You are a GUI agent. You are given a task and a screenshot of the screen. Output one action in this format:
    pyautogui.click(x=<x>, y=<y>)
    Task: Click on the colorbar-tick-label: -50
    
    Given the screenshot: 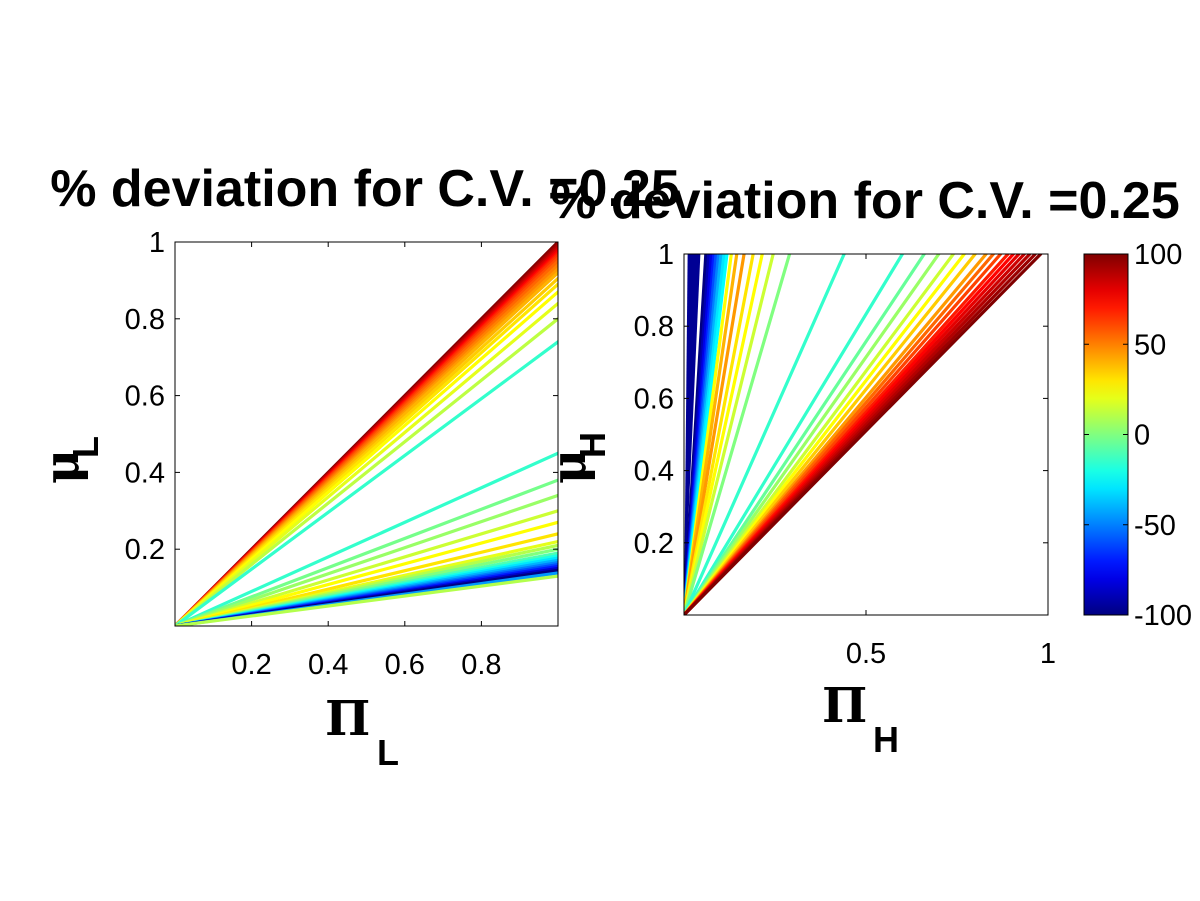 What is the action you would take?
    pyautogui.click(x=1155, y=526)
    